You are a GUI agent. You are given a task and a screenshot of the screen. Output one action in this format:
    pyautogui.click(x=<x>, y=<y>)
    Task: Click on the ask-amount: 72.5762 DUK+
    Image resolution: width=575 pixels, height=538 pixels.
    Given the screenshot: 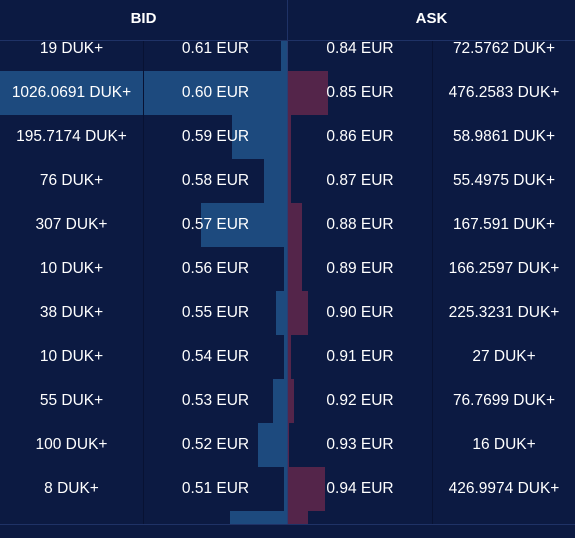 What is the action you would take?
    pyautogui.click(x=504, y=49)
    